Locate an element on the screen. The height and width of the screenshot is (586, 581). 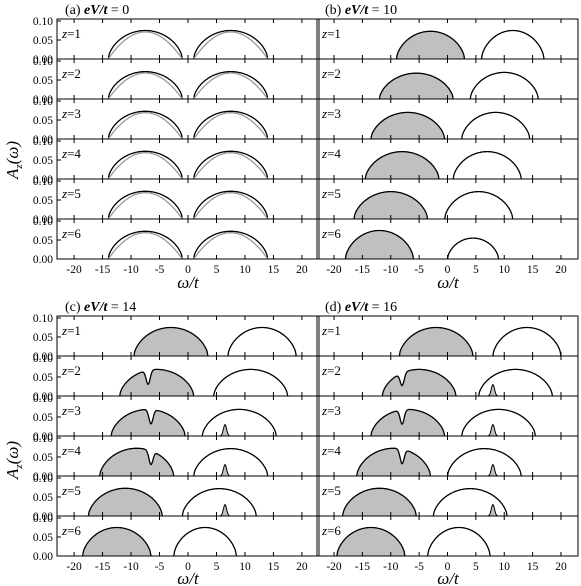
layer-label: z=5 is located at coordinates (331, 490).